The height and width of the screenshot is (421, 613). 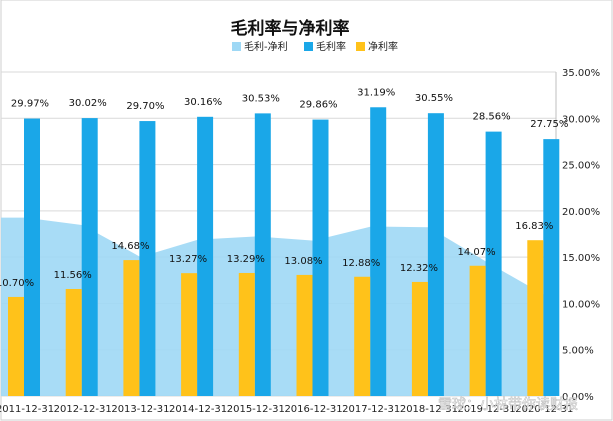 What do you see at coordinates (246, 259) in the screenshot?
I see `data-label-net-margin: 13.29%` at bounding box center [246, 259].